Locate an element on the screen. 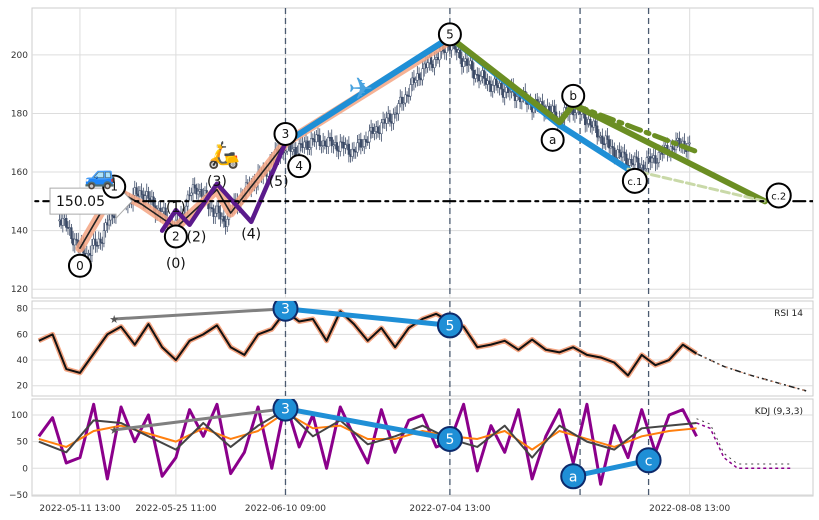 The image size is (819, 520). wave-label: b is located at coordinates (573, 96).